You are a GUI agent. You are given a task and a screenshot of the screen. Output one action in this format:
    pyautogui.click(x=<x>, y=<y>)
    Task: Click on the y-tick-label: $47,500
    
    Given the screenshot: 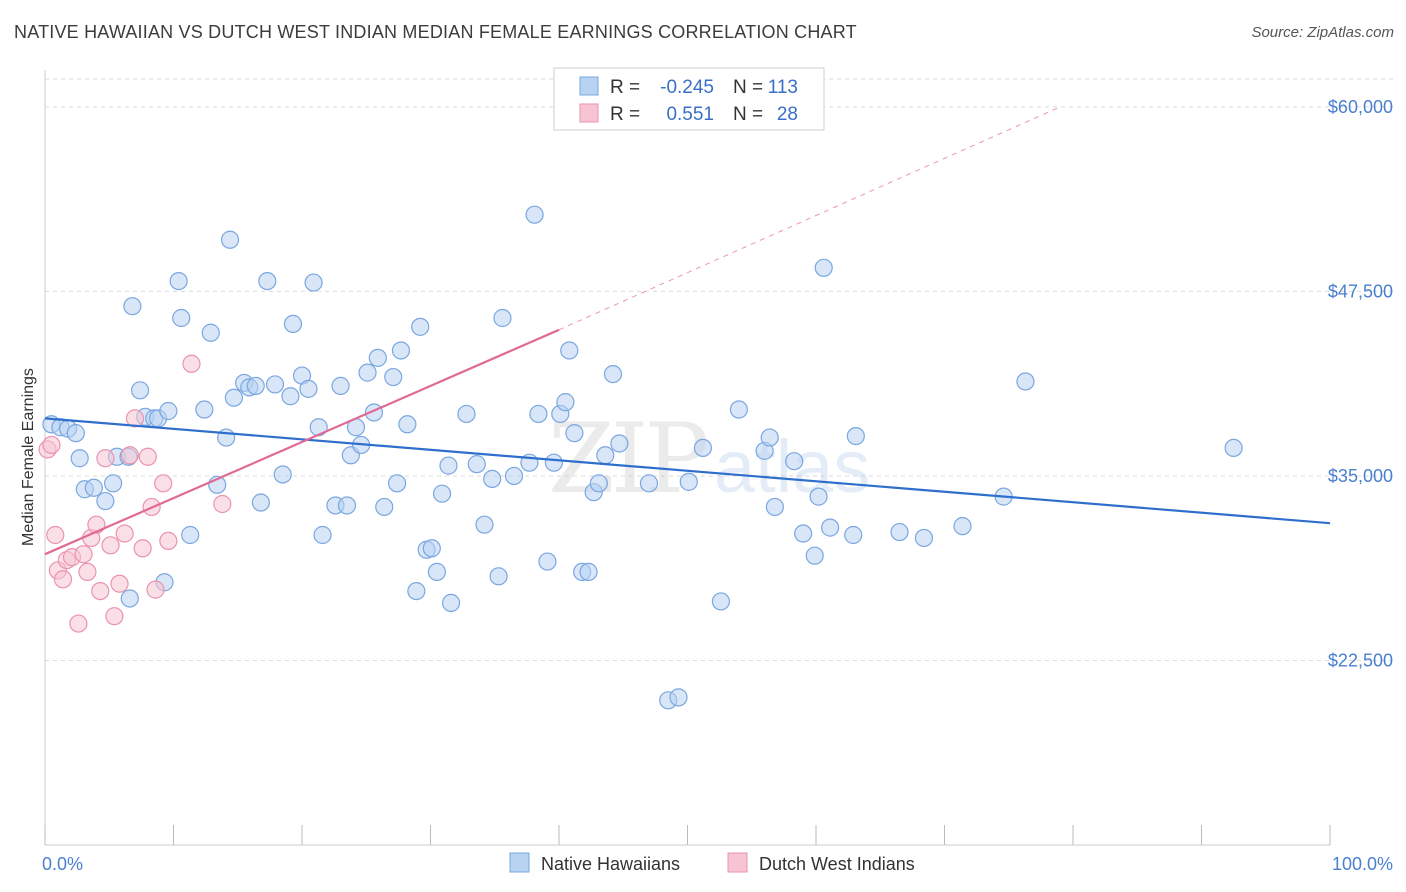 What is the action you would take?
    pyautogui.click(x=1360, y=291)
    